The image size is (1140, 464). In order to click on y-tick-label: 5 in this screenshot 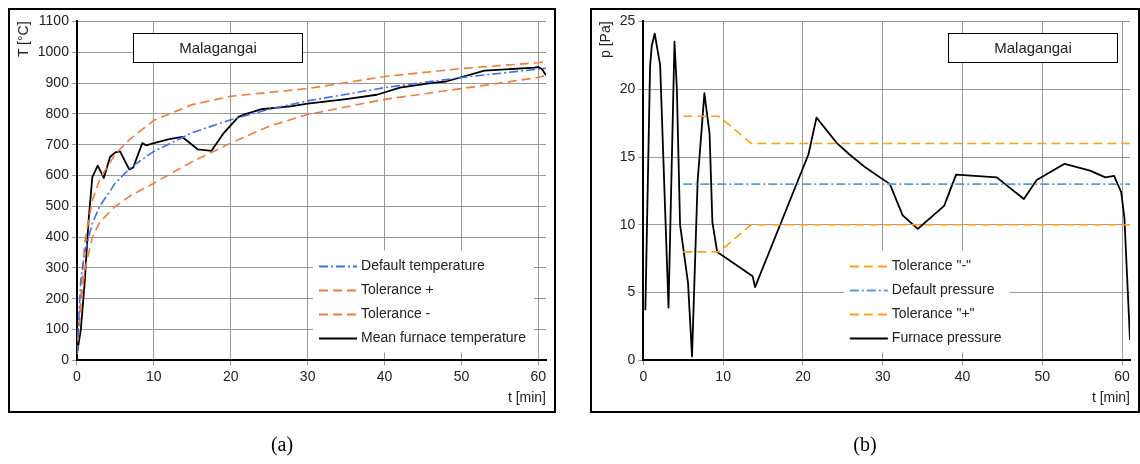, I will do `click(631, 291)`.